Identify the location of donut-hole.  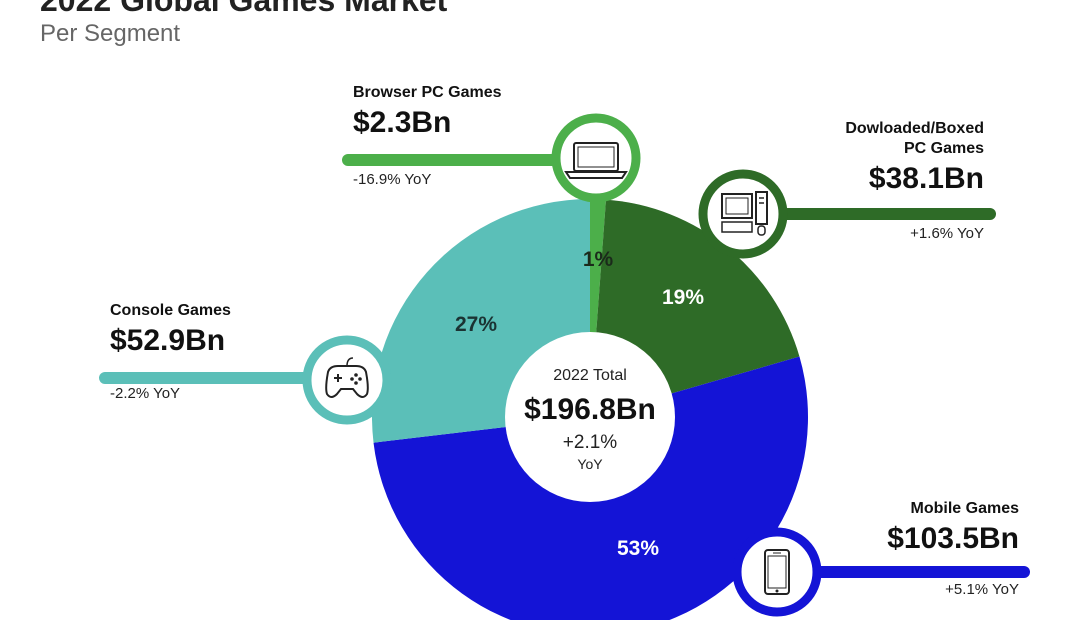
(590, 417).